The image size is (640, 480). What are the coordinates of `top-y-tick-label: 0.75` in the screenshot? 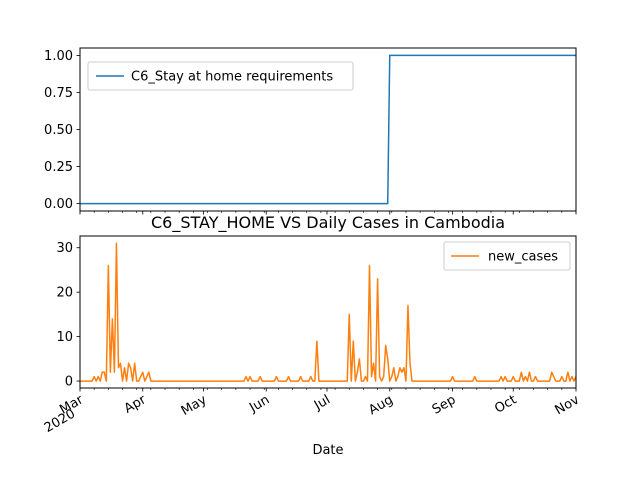 It's located at (58, 93).